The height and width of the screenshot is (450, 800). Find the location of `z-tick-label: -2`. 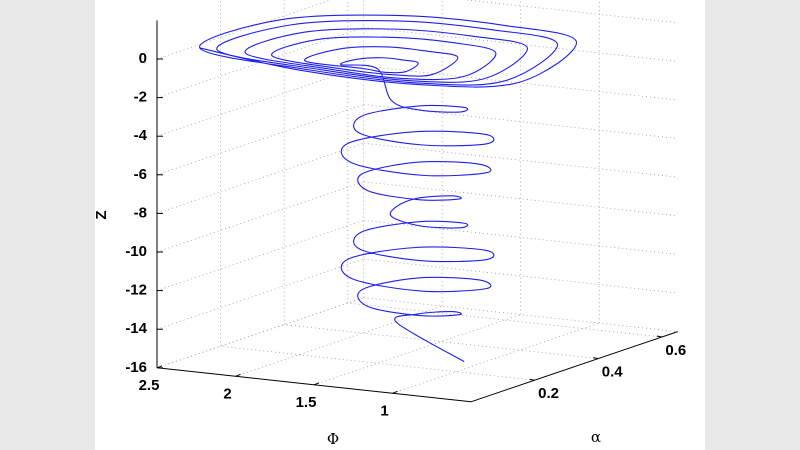

z-tick-label: -2 is located at coordinates (140, 97).